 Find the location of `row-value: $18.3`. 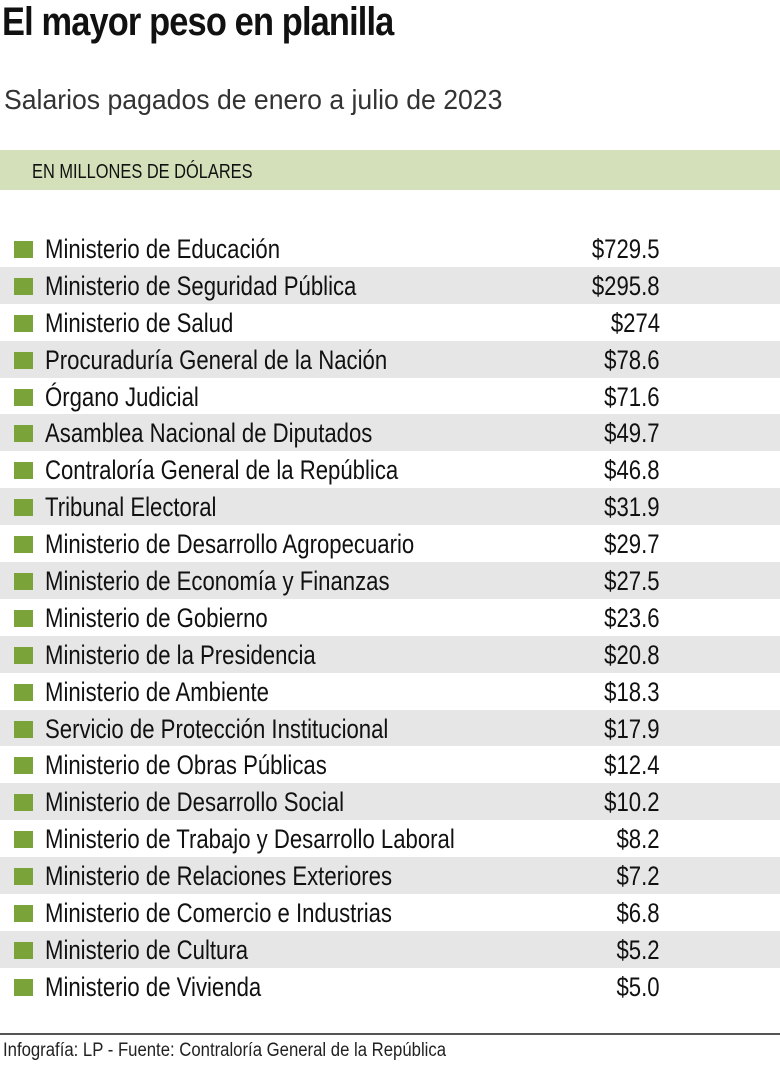

row-value: $18.3 is located at coordinates (626, 692).